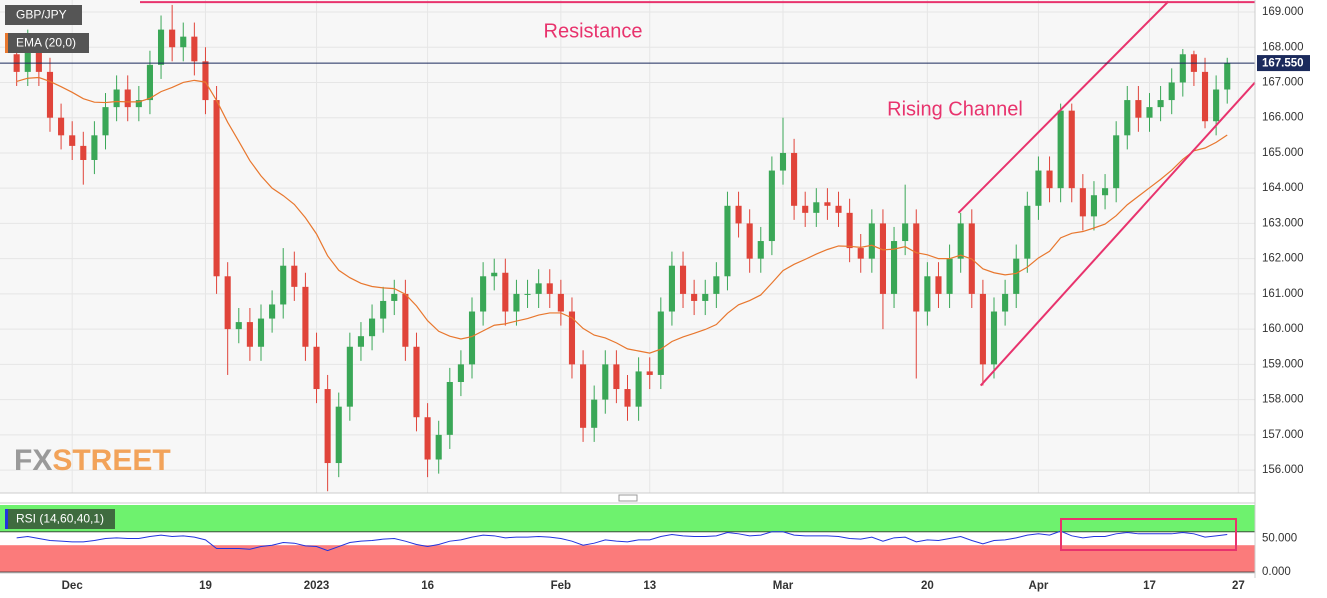 The image size is (1327, 598). What do you see at coordinates (955, 109) in the screenshot?
I see `annotation: Rising Channel` at bounding box center [955, 109].